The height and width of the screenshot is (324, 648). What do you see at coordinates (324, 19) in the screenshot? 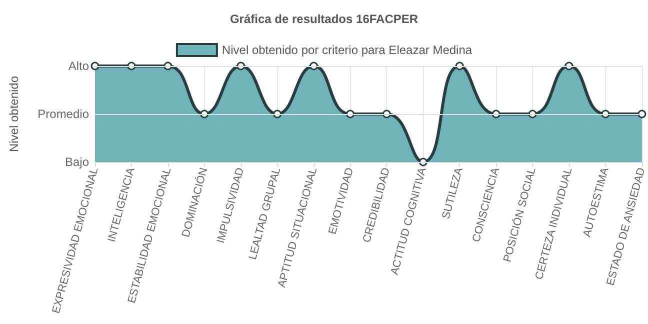
I see `chart-title: Gráfica de resultados 16FACPER` at bounding box center [324, 19].